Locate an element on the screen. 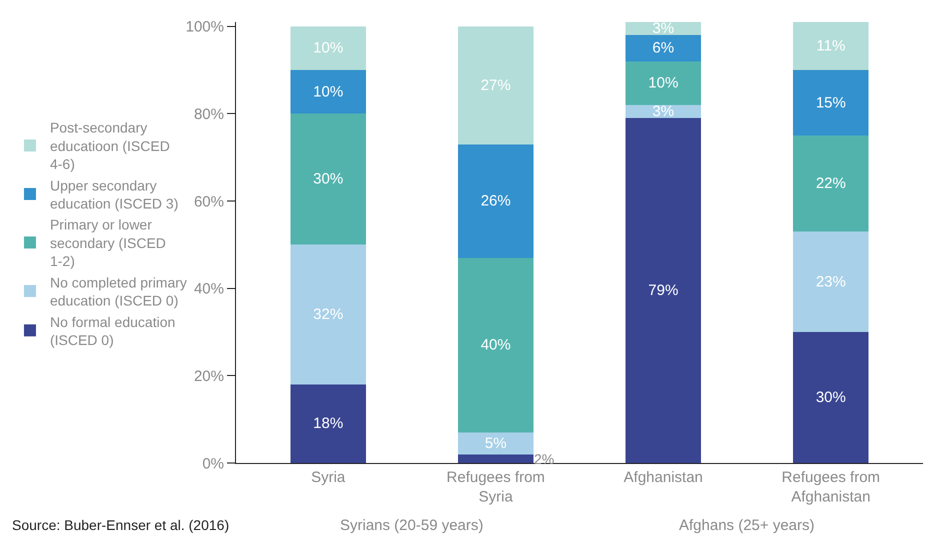 The image size is (933, 538). legend-label: Post-secondary educatioon (ISCED 4-6) is located at coordinates (110, 146).